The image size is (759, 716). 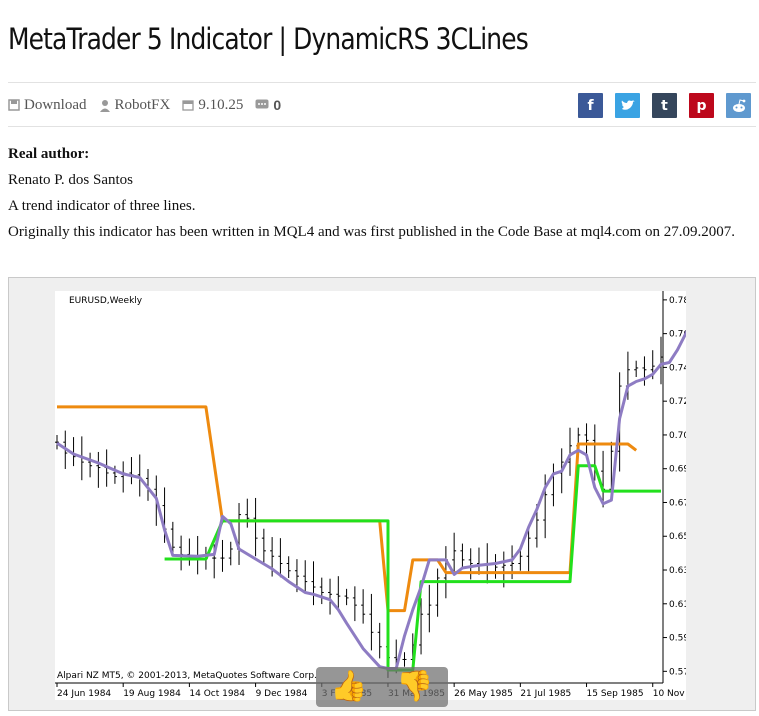 I want to click on facebook-share-button: f, so click(x=590, y=105).